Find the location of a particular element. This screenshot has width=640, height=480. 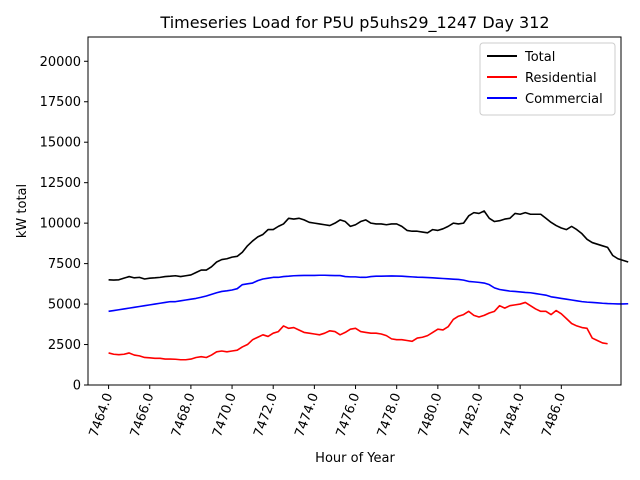

y-tick-label: 17500 is located at coordinates (60, 102).